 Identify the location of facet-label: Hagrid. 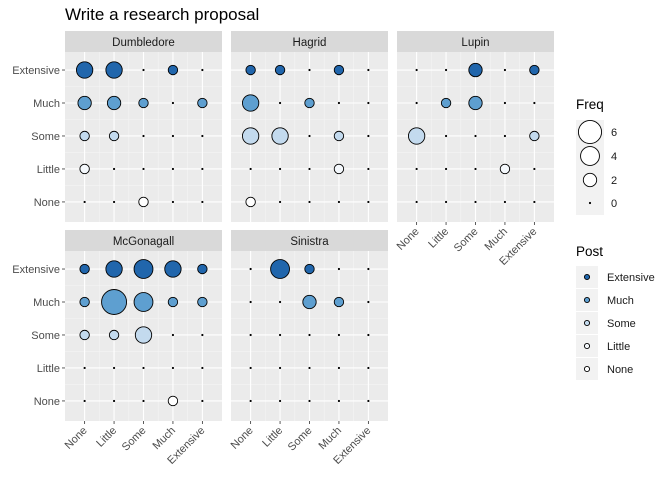
(310, 43).